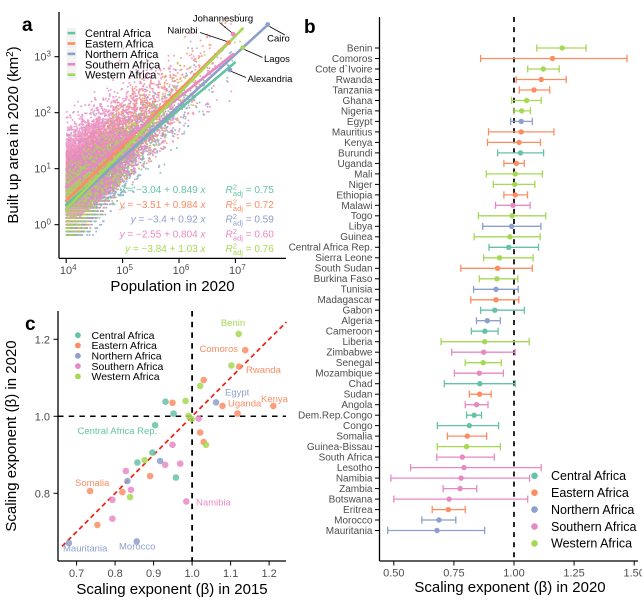 Image resolution: width=642 pixels, height=605 pixels. Describe the element at coordinates (271, 79) in the screenshot. I see `svg-text: Alexandria` at that location.